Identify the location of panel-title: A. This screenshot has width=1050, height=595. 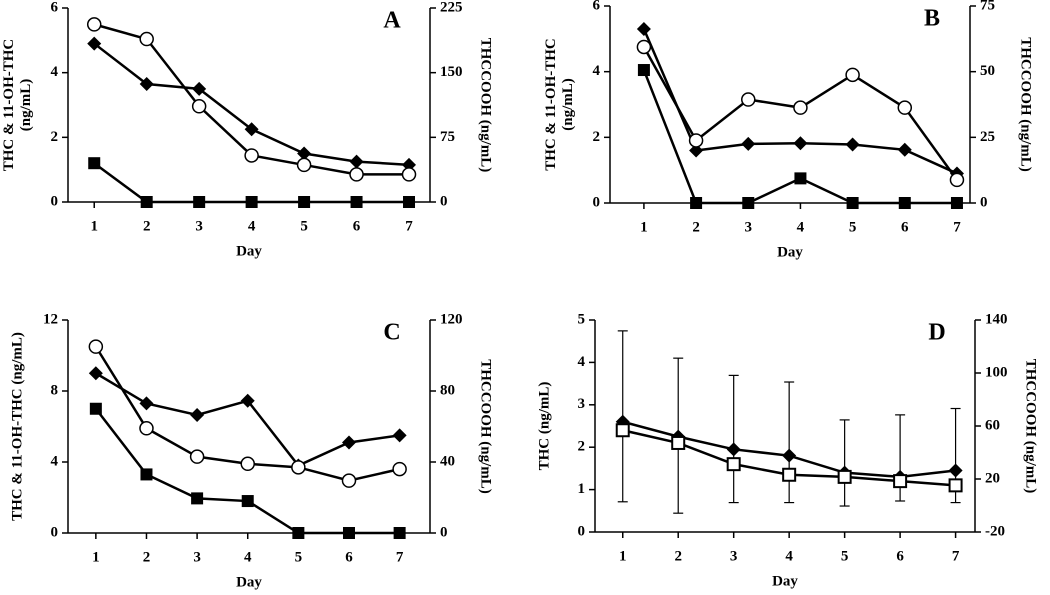
(392, 21).